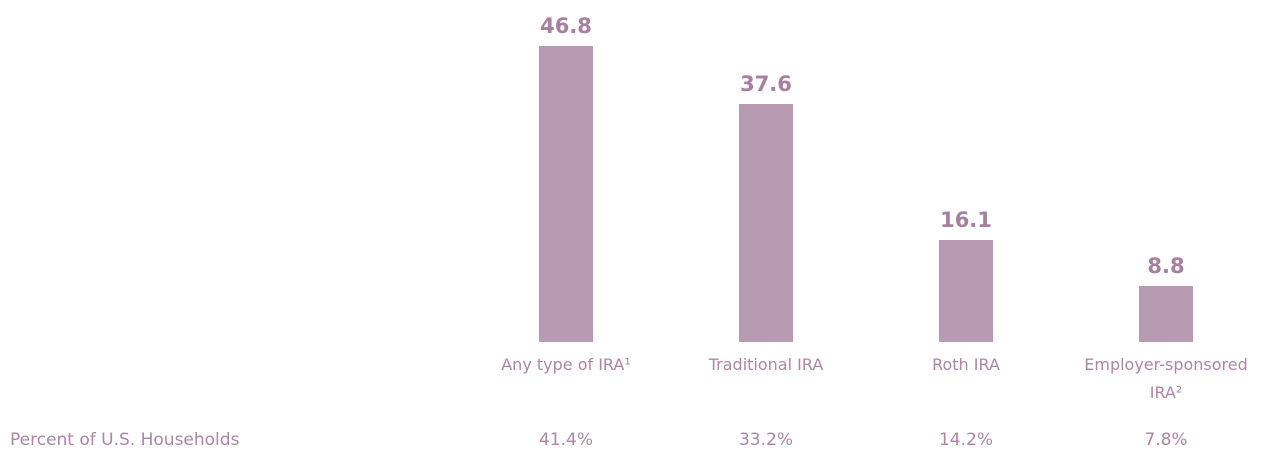  What do you see at coordinates (125, 440) in the screenshot?
I see `row-label: Percent of U.S. Households` at bounding box center [125, 440].